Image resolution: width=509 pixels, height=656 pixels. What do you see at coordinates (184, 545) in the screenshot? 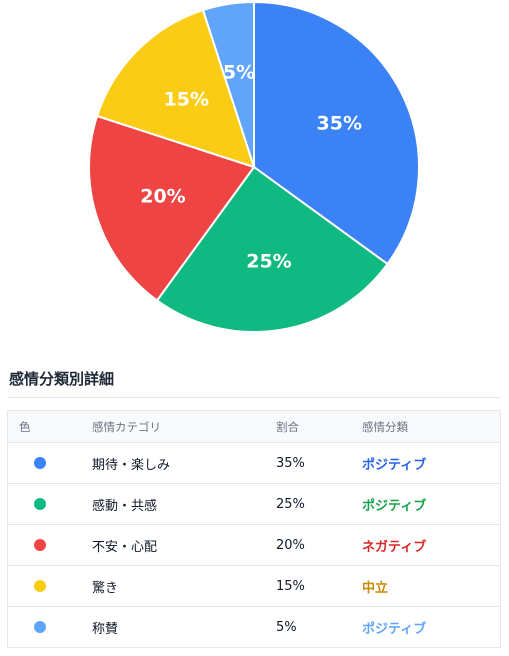
I see `category-cell: 不安・心配` at bounding box center [184, 545].